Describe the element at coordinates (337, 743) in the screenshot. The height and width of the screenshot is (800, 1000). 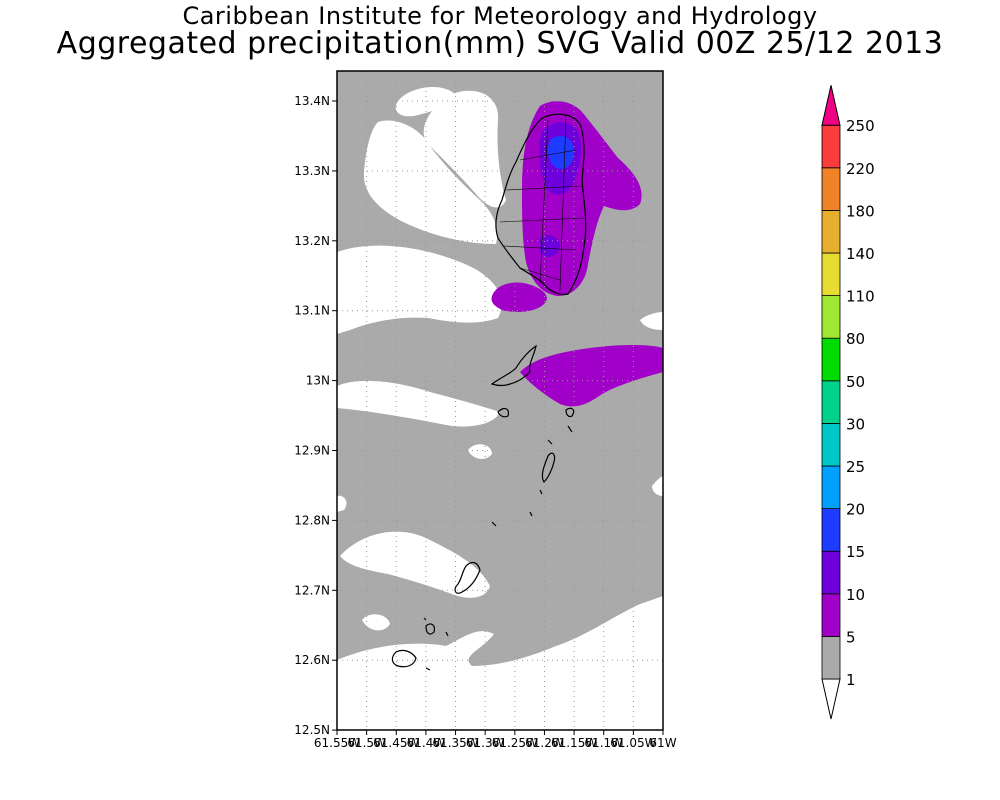
I see `lon-tick-label: 61.55W` at that location.